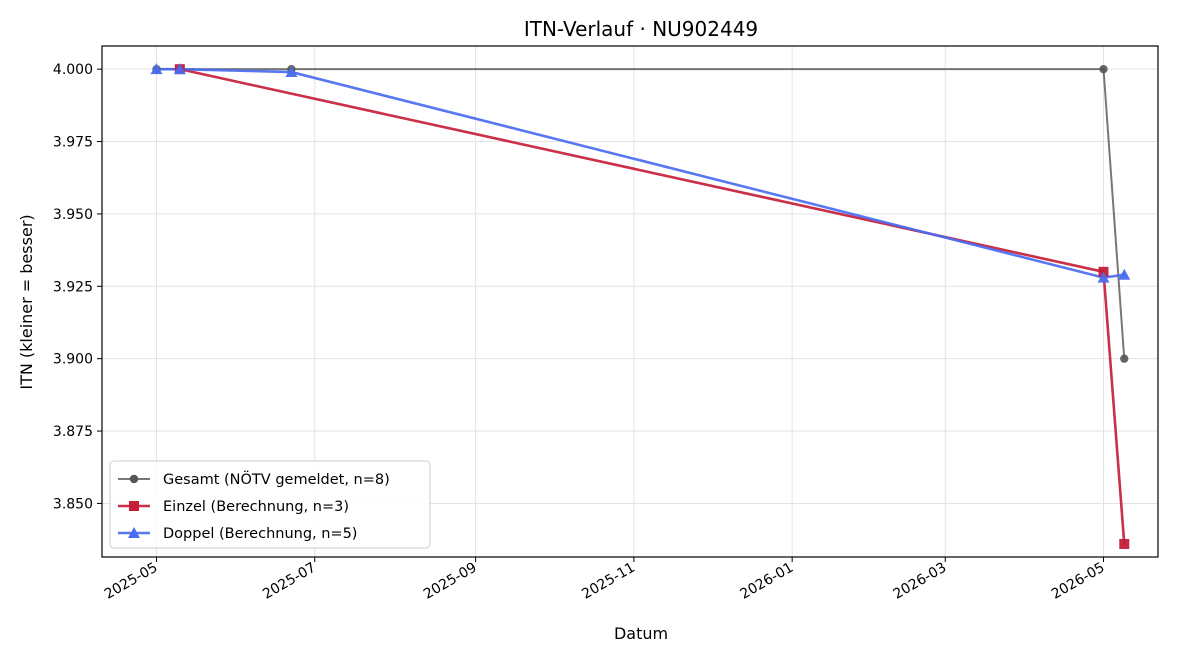  What do you see at coordinates (73, 215) in the screenshot?
I see `y-tick-label: 3.950` at bounding box center [73, 215].